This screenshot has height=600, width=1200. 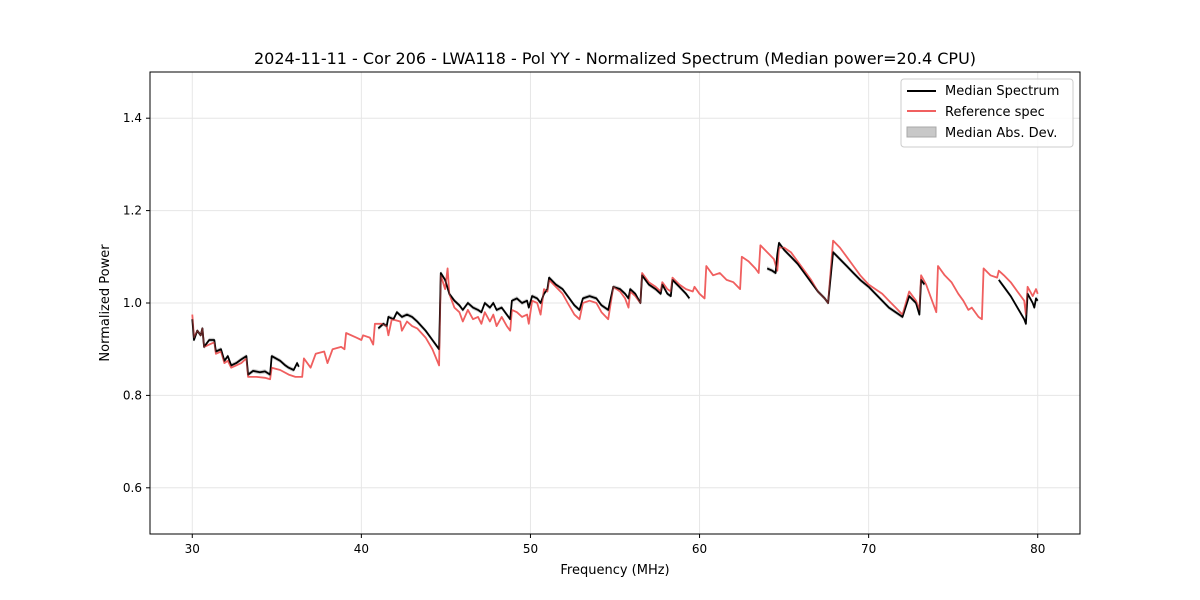 What do you see at coordinates (361, 549) in the screenshot?
I see `x-tick-label: 40` at bounding box center [361, 549].